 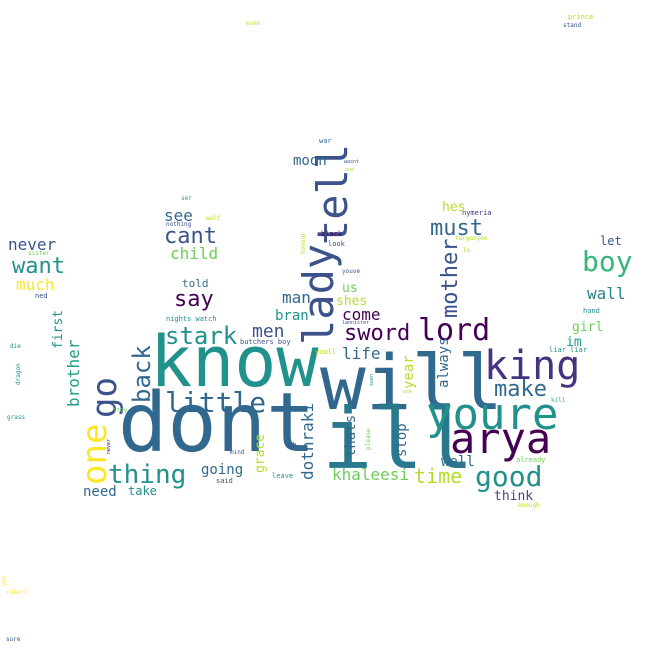 I want to click on word: good, so click(x=509, y=476).